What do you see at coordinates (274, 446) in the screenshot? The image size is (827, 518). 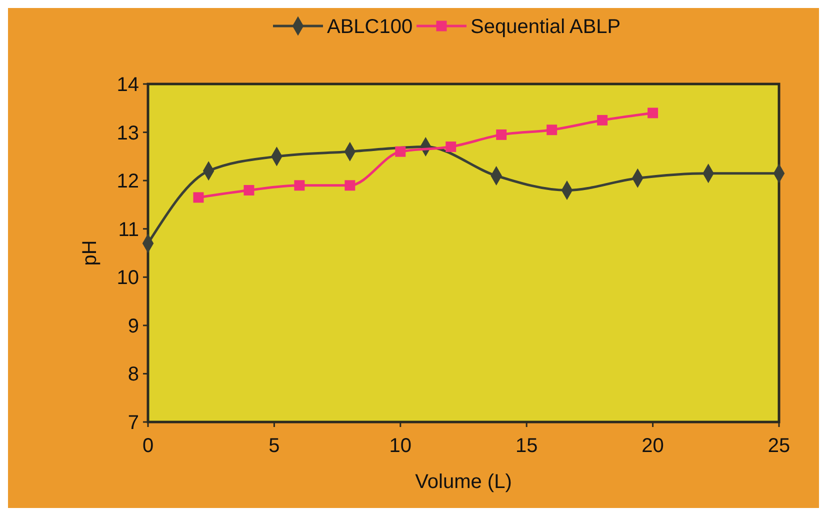 I see `x-tick-label: 5` at bounding box center [274, 446].